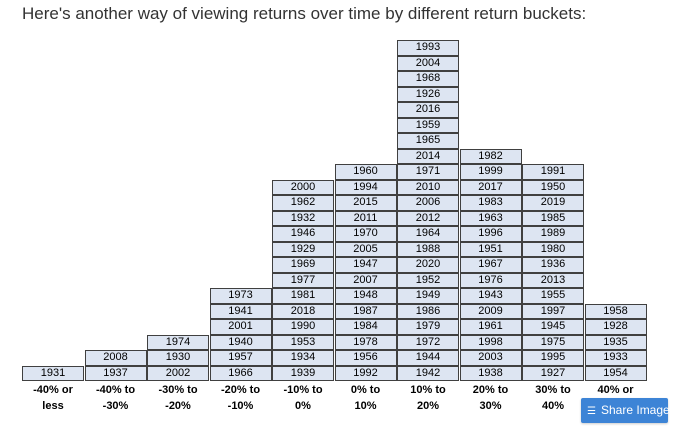  What do you see at coordinates (428, 234) in the screenshot?
I see `year-cell: 1964` at bounding box center [428, 234].